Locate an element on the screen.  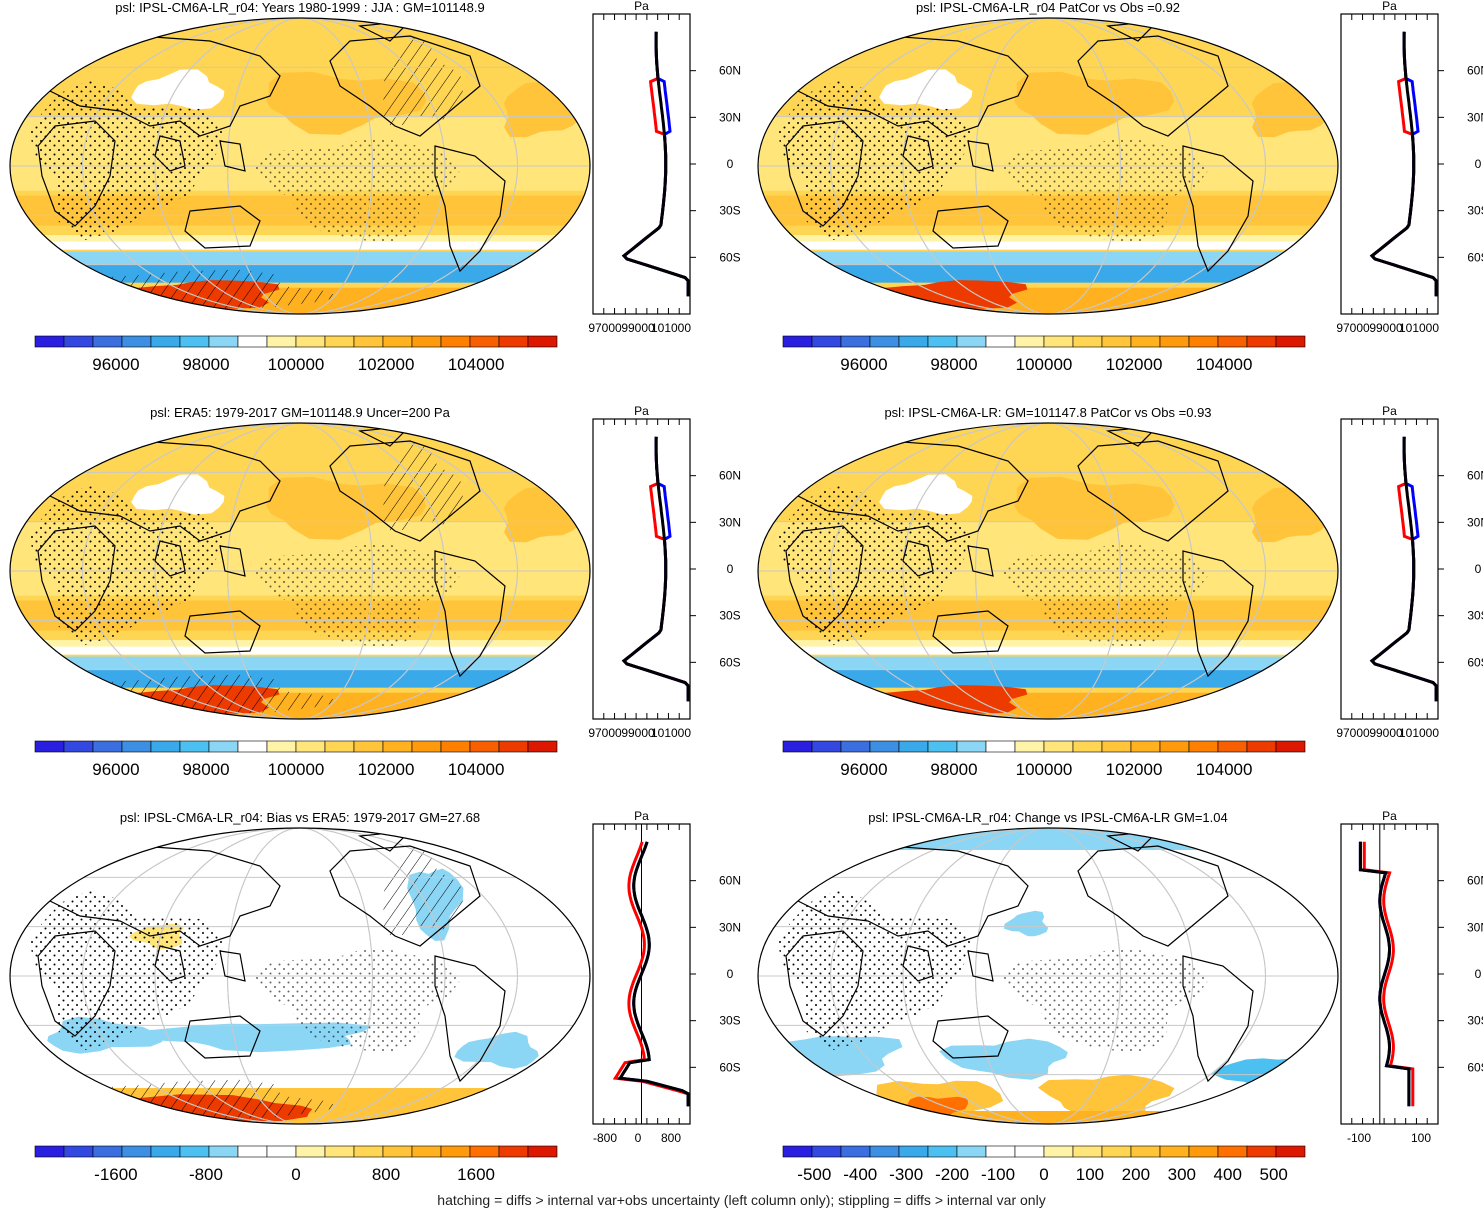
colorbar-tick-label: -100 is located at coordinates (998, 1174).